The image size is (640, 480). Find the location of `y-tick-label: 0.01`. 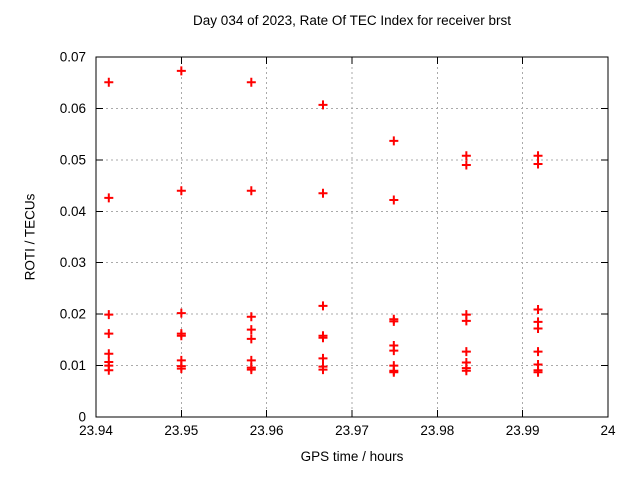

y-tick-label: 0.01 is located at coordinates (73, 365).